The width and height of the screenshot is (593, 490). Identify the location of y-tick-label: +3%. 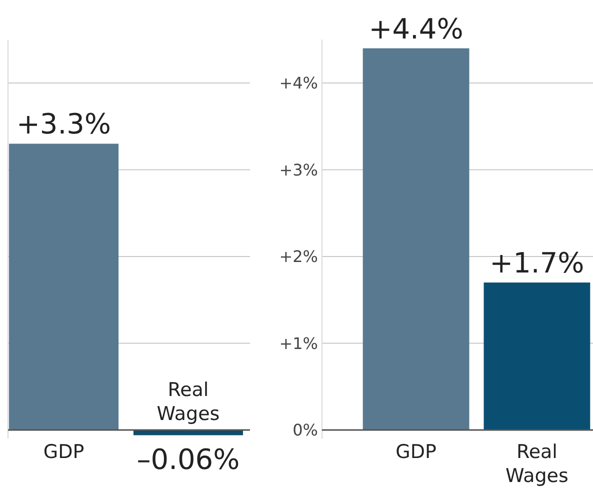
(298, 170).